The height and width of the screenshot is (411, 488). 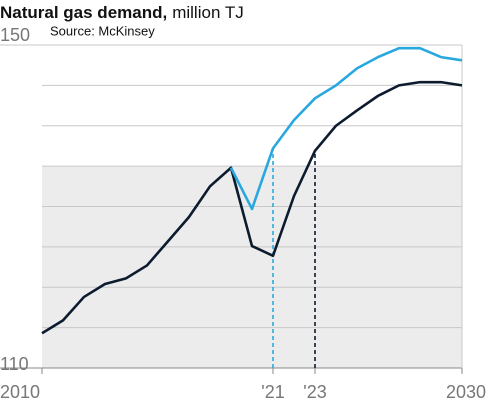 I want to click on chart-title: Natural gas demand, million TJ, so click(x=122, y=12).